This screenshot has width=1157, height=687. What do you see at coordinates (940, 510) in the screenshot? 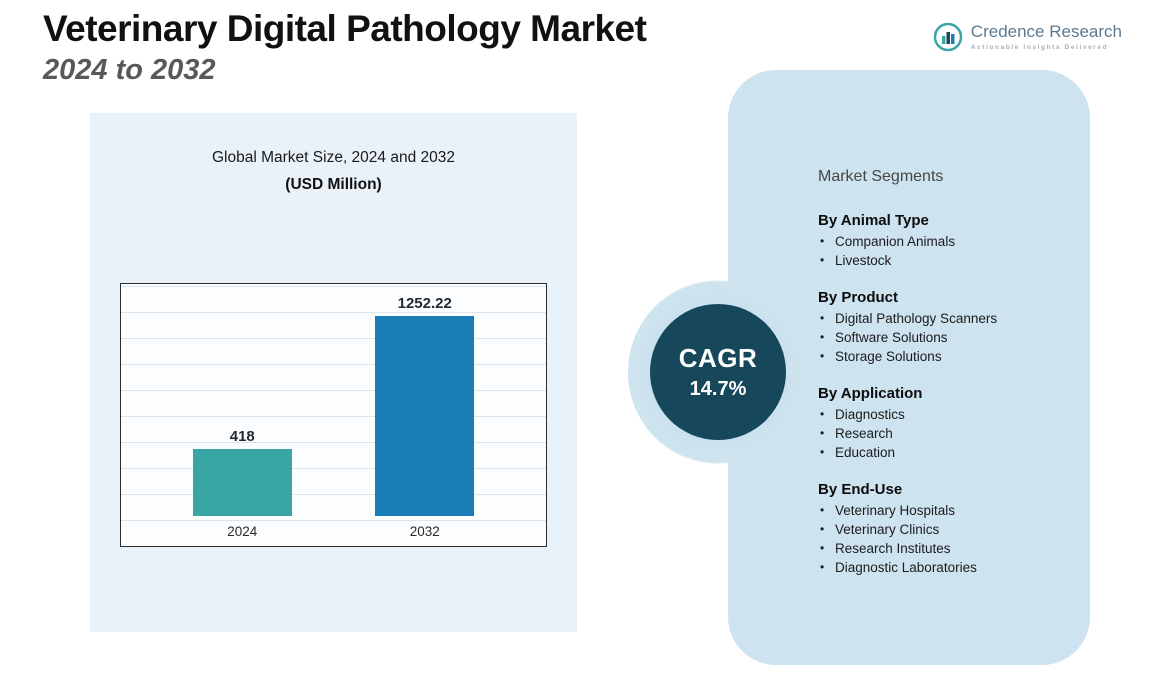
I see `segment-item: Veterinary Hospitals` at bounding box center [940, 510].